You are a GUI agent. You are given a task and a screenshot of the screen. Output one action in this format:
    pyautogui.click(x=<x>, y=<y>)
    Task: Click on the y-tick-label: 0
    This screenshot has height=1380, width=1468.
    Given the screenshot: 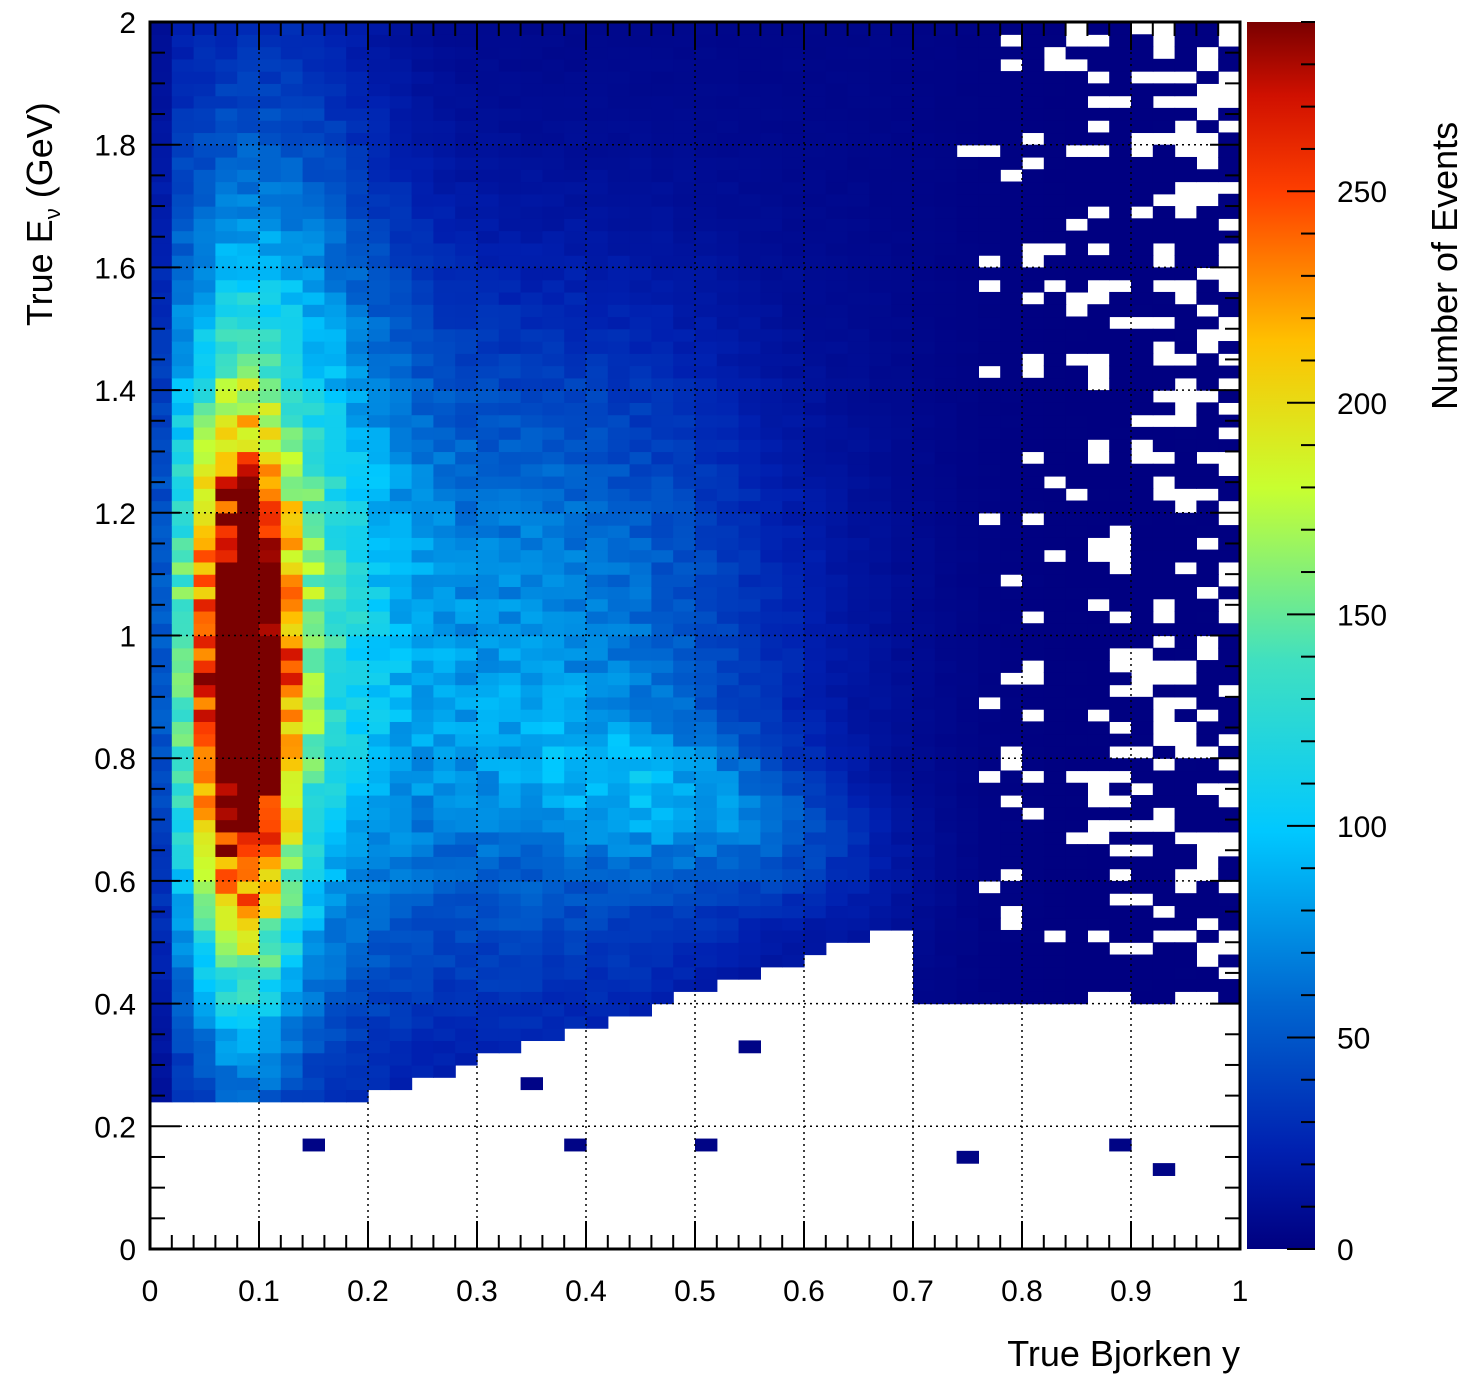 What is the action you would take?
    pyautogui.click(x=127, y=1250)
    